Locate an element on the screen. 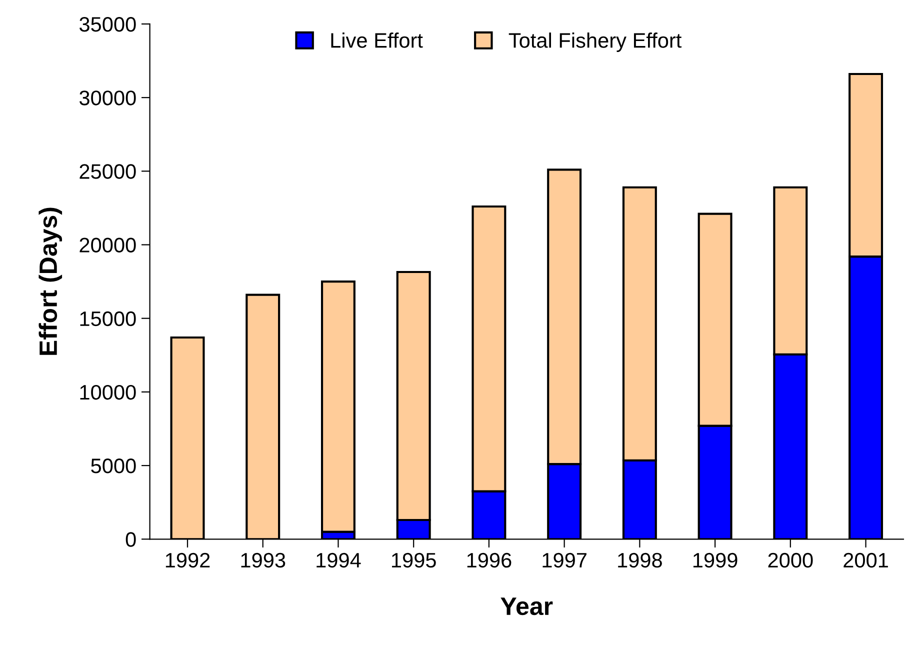  x-tick-label: 1995 is located at coordinates (414, 560).